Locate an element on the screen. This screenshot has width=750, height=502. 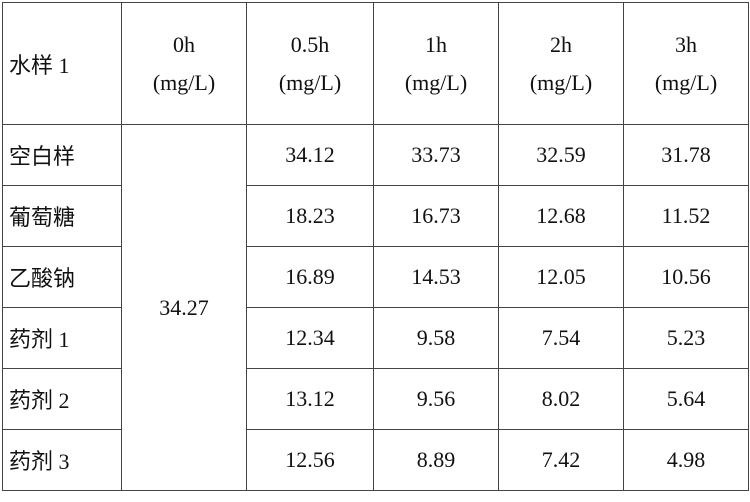
row-label: 葡萄糖 is located at coordinates (62, 216).